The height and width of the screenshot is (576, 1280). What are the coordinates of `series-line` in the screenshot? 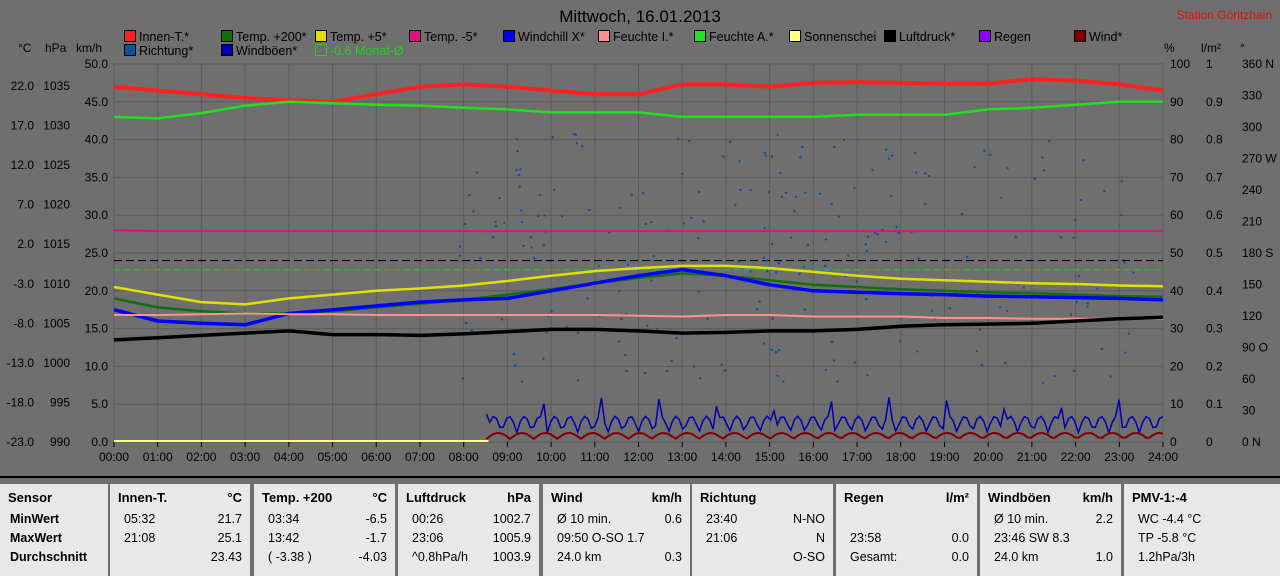 It's located at (638, 316).